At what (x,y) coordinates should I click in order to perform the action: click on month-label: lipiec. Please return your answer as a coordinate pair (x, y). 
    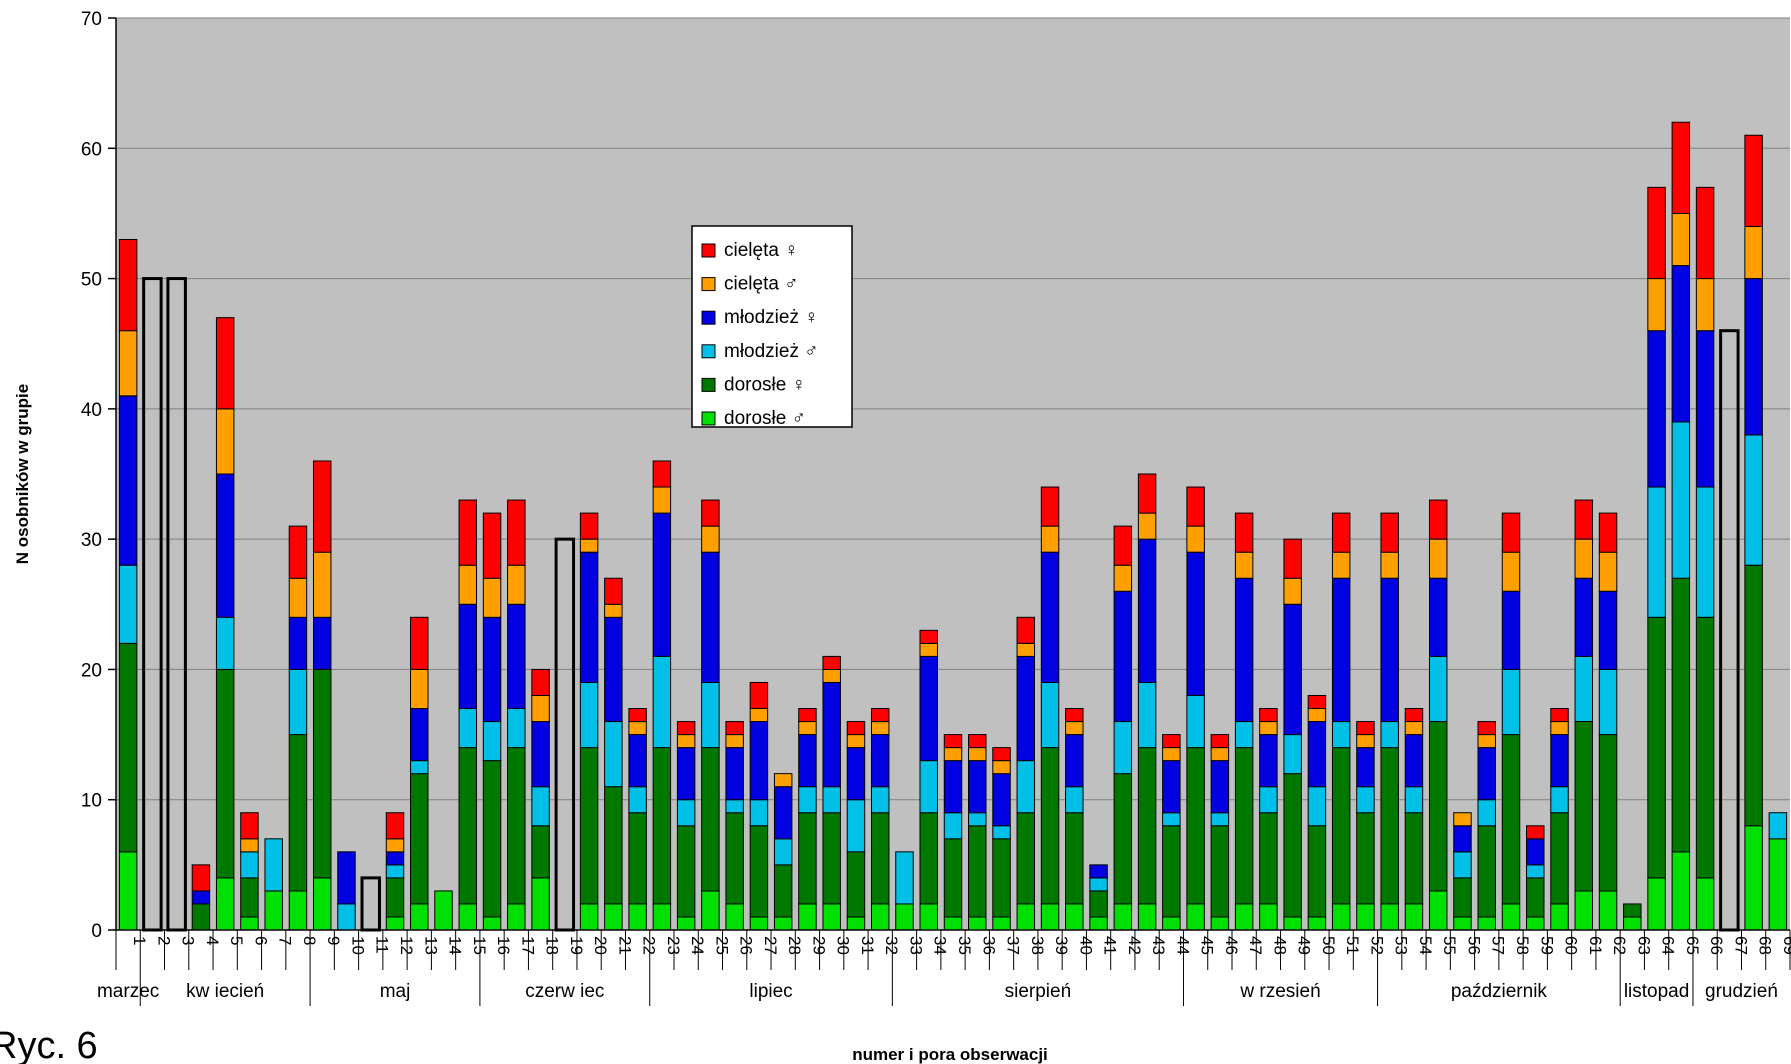
    Looking at the image, I should click on (770, 991).